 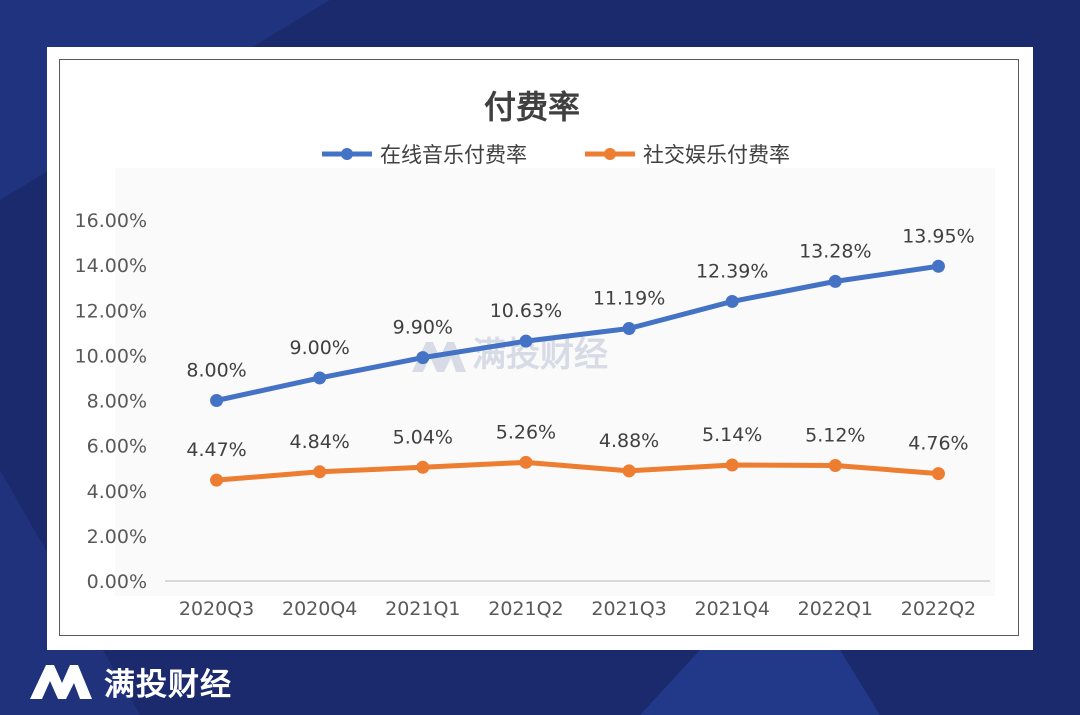 What do you see at coordinates (117, 447) in the screenshot?
I see `y-tick-label: 6.00%` at bounding box center [117, 447].